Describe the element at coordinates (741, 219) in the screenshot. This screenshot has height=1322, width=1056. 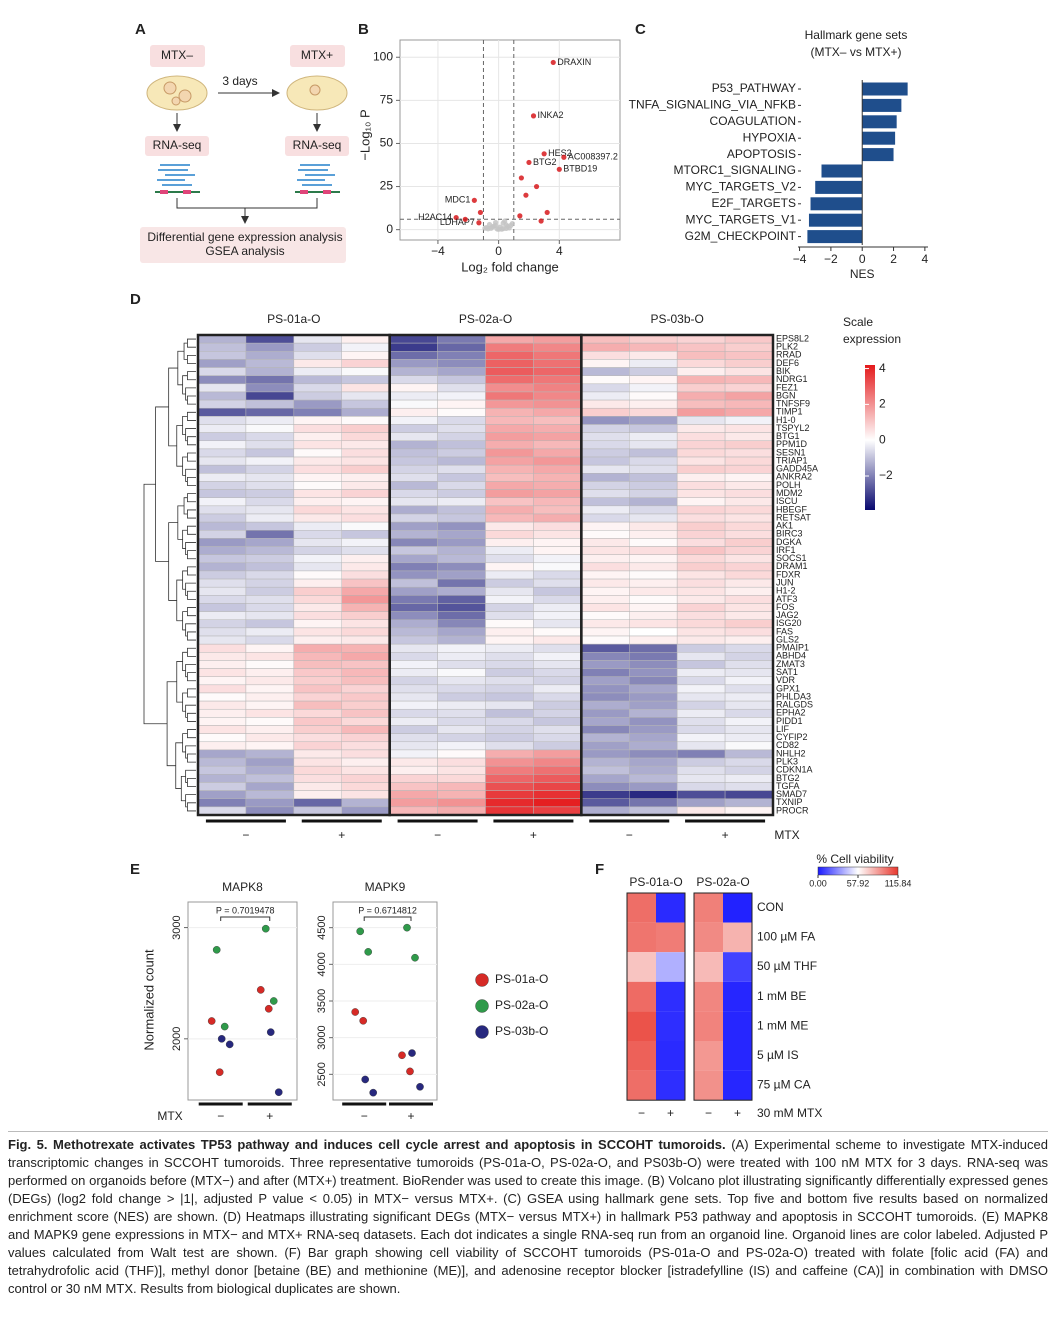
I see `category-label: MYC_TARGETS_V1` at that location.